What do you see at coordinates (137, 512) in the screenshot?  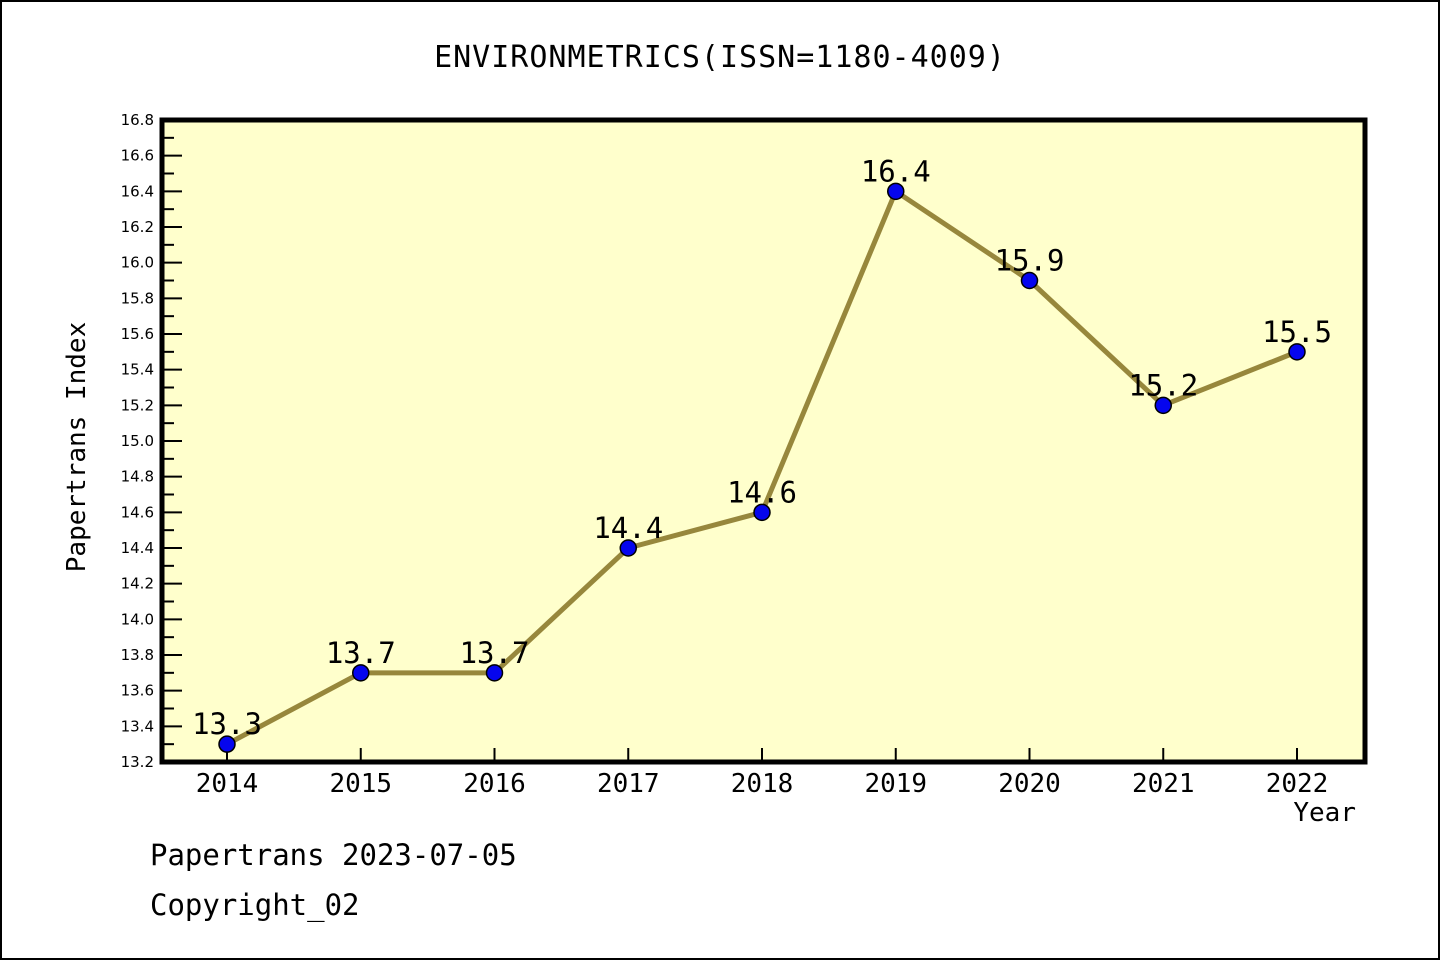 I see `y-tick-label: 14.6` at bounding box center [137, 512].